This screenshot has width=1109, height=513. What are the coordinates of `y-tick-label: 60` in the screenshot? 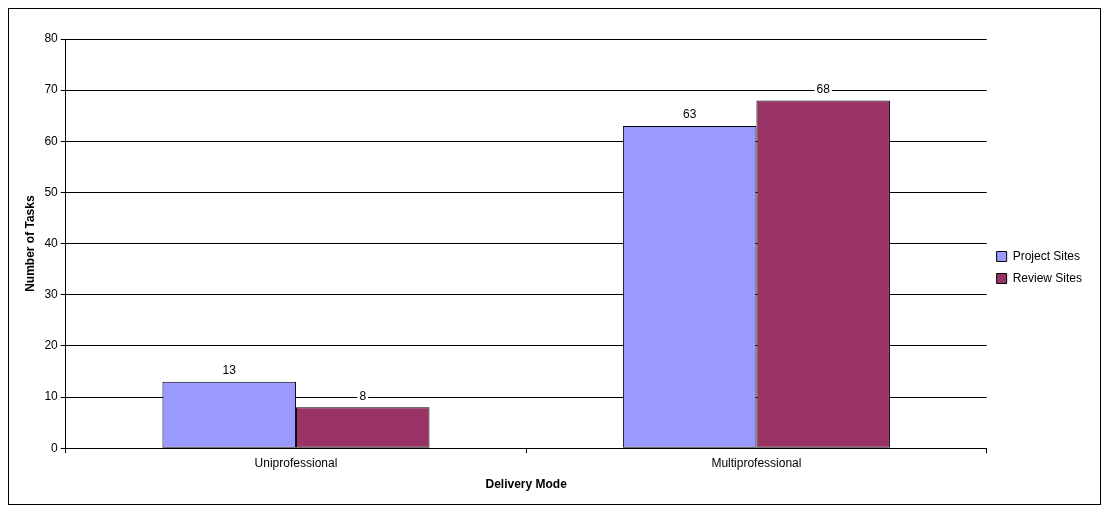 It's located at (51, 140).